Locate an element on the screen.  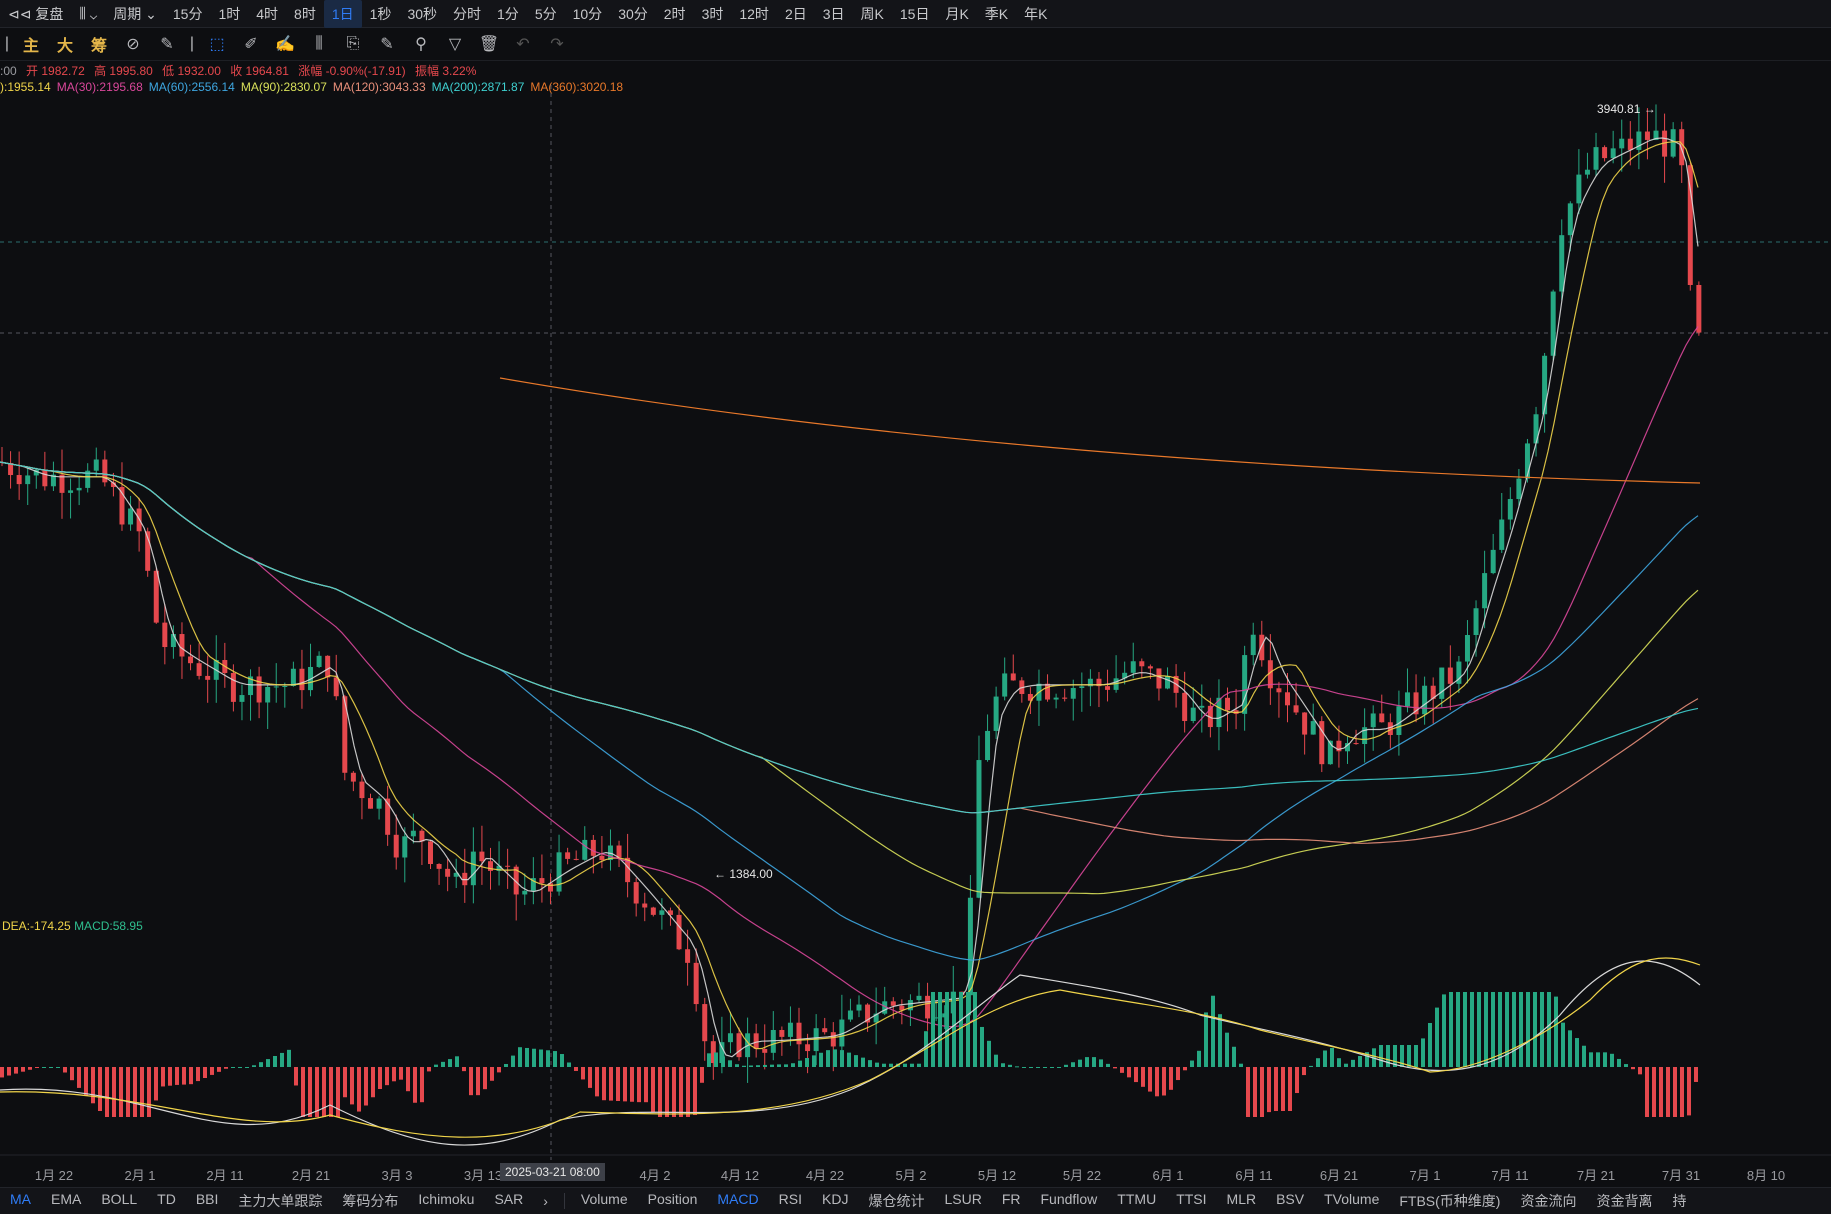
chip-button: 筹 is located at coordinates (98, 46).